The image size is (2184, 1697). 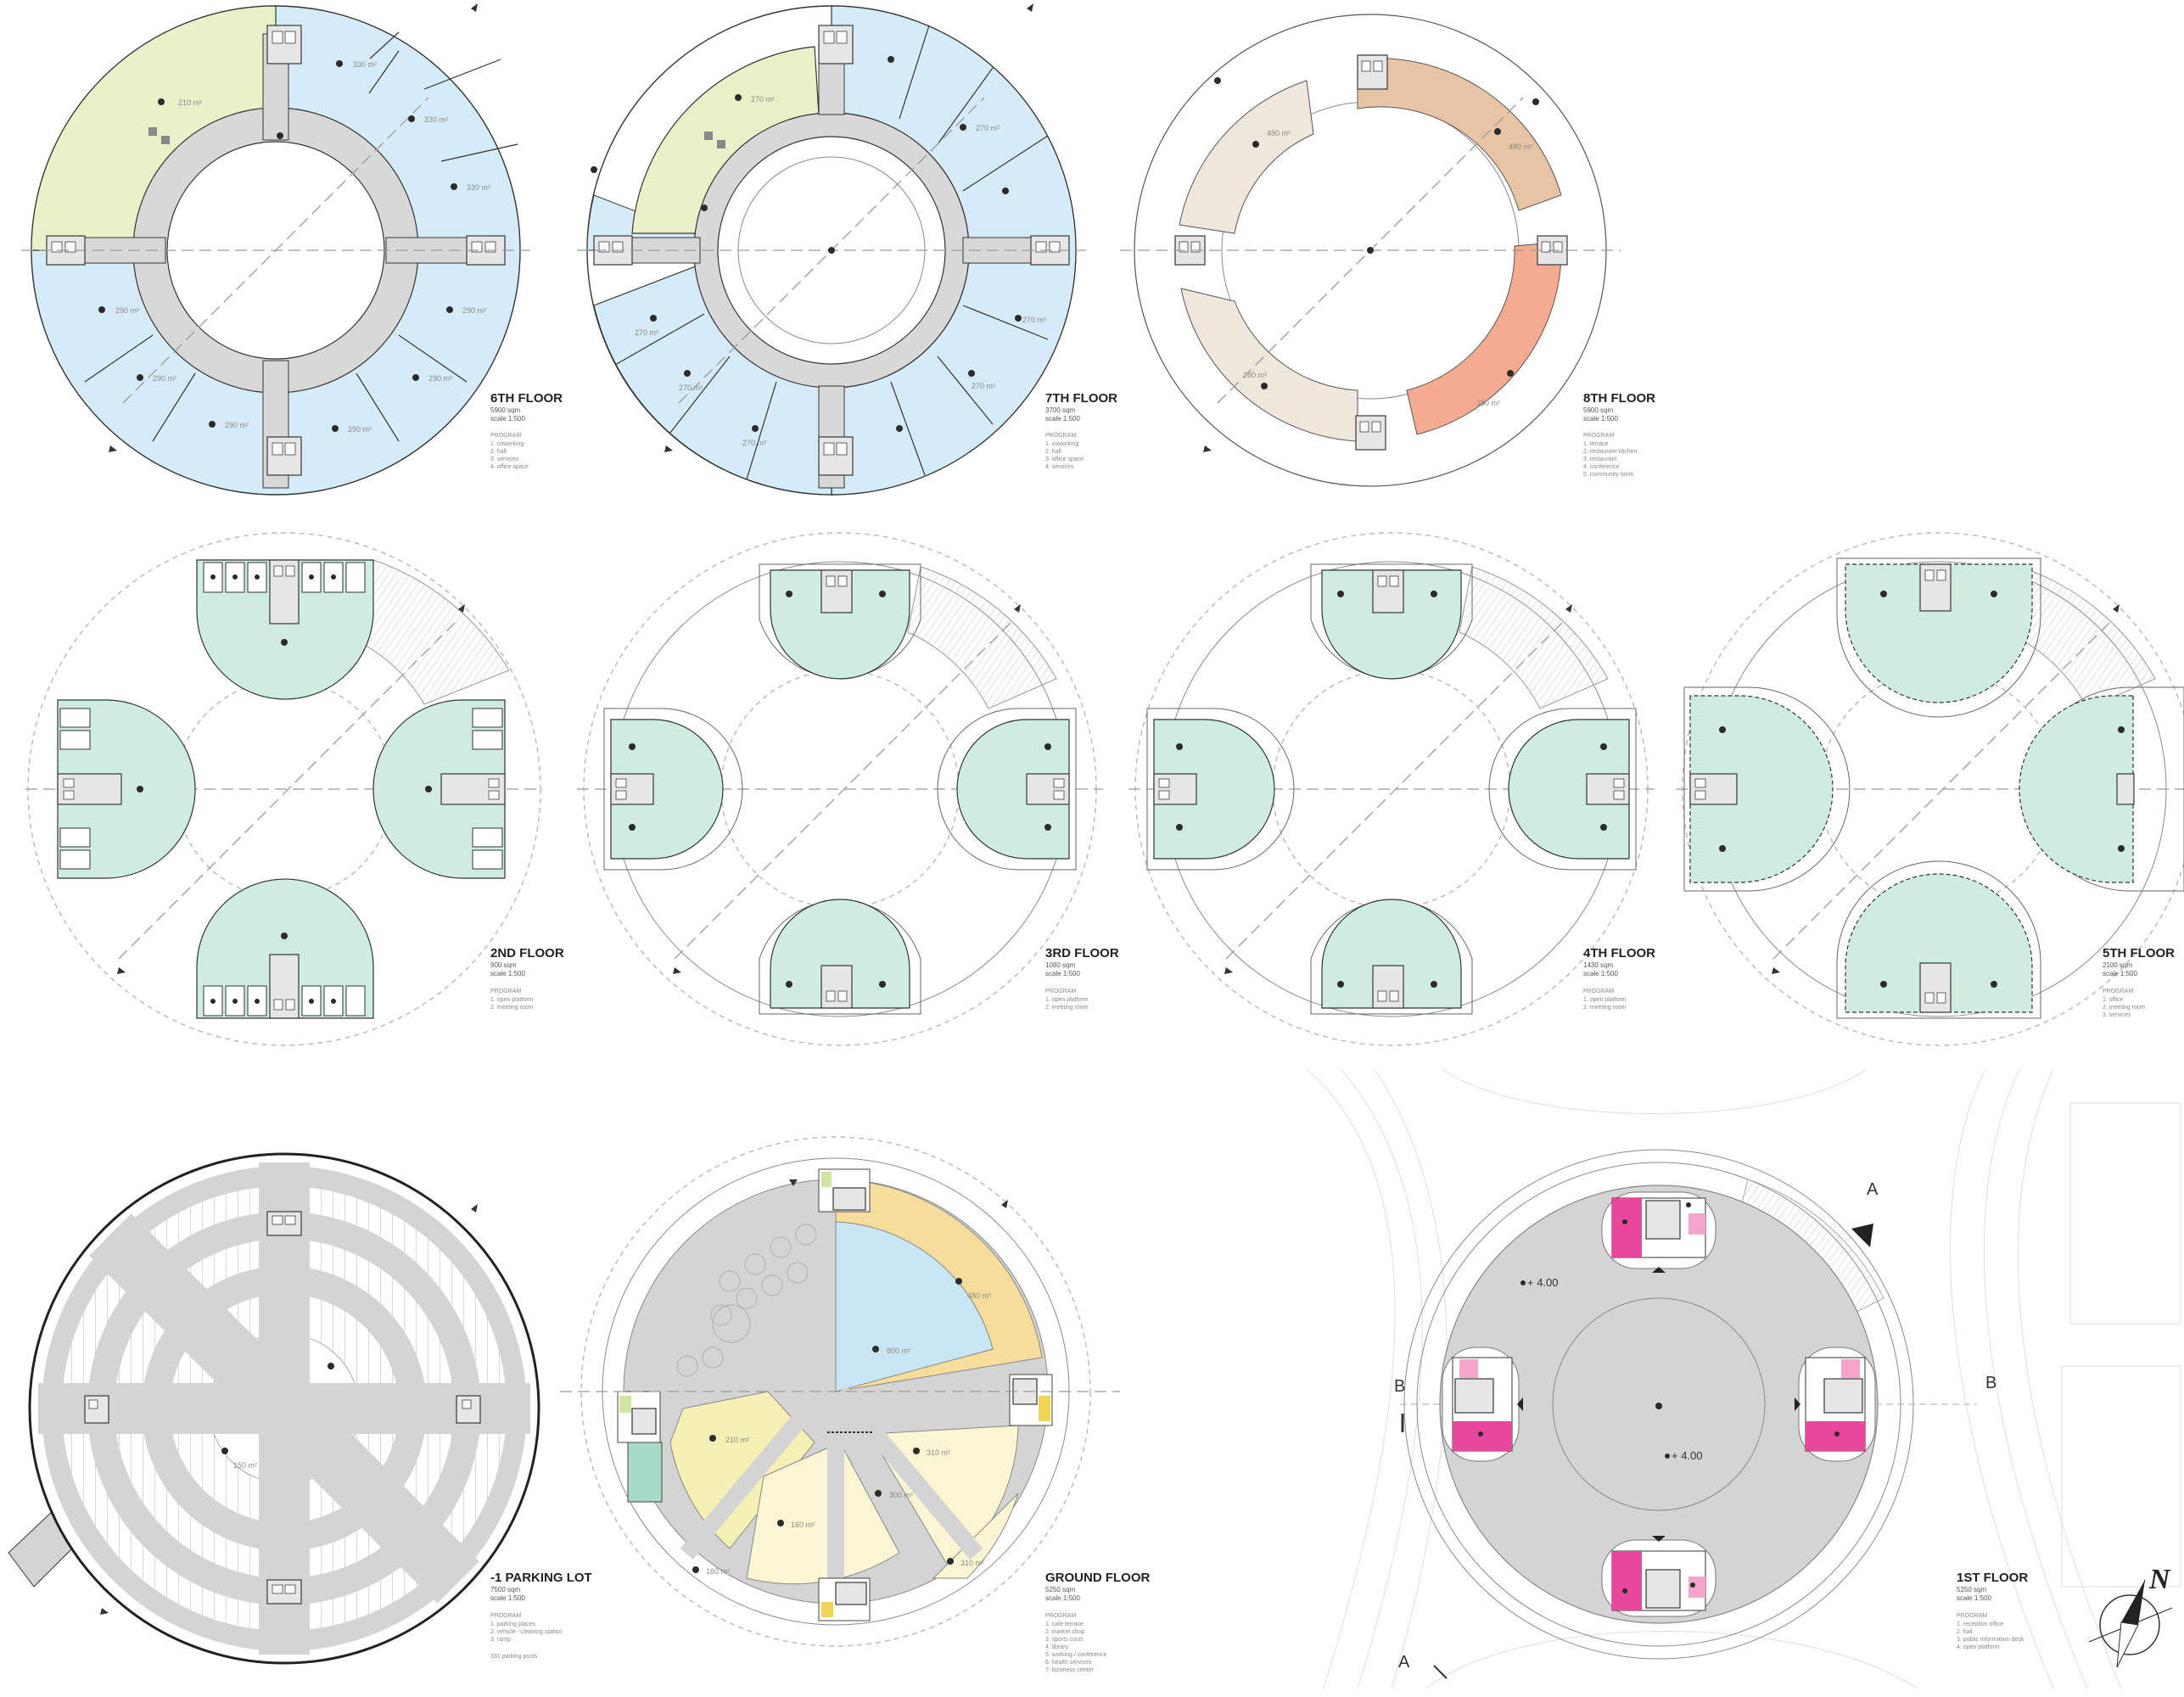 I want to click on parking-lot-plan: 150 m², so click(x=274, y=1408).